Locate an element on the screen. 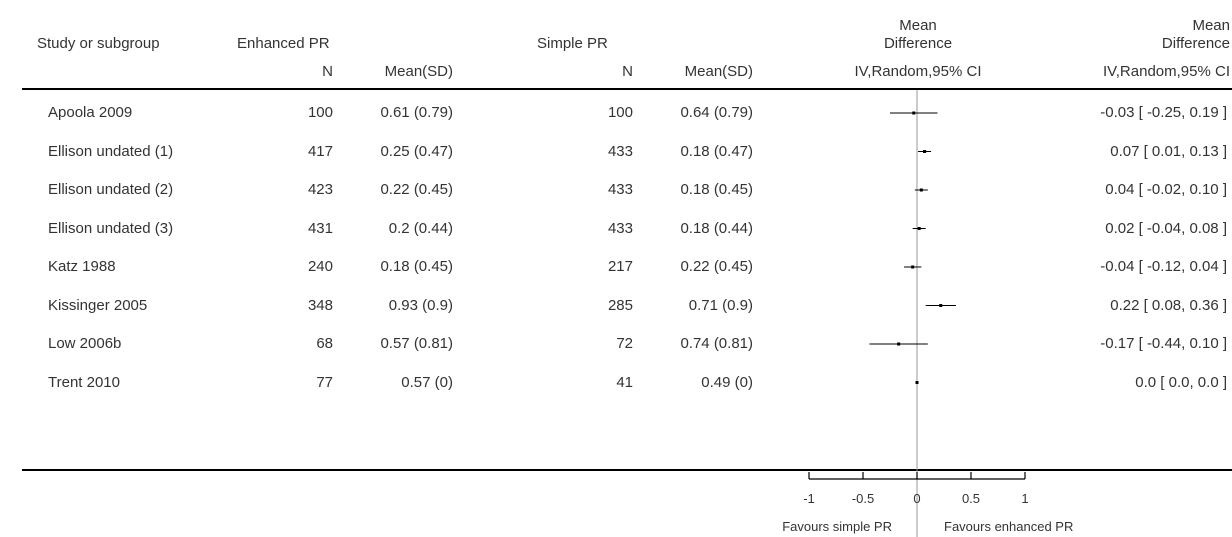 This screenshot has height=537, width=1232. header-n2: N is located at coordinates (627, 71).